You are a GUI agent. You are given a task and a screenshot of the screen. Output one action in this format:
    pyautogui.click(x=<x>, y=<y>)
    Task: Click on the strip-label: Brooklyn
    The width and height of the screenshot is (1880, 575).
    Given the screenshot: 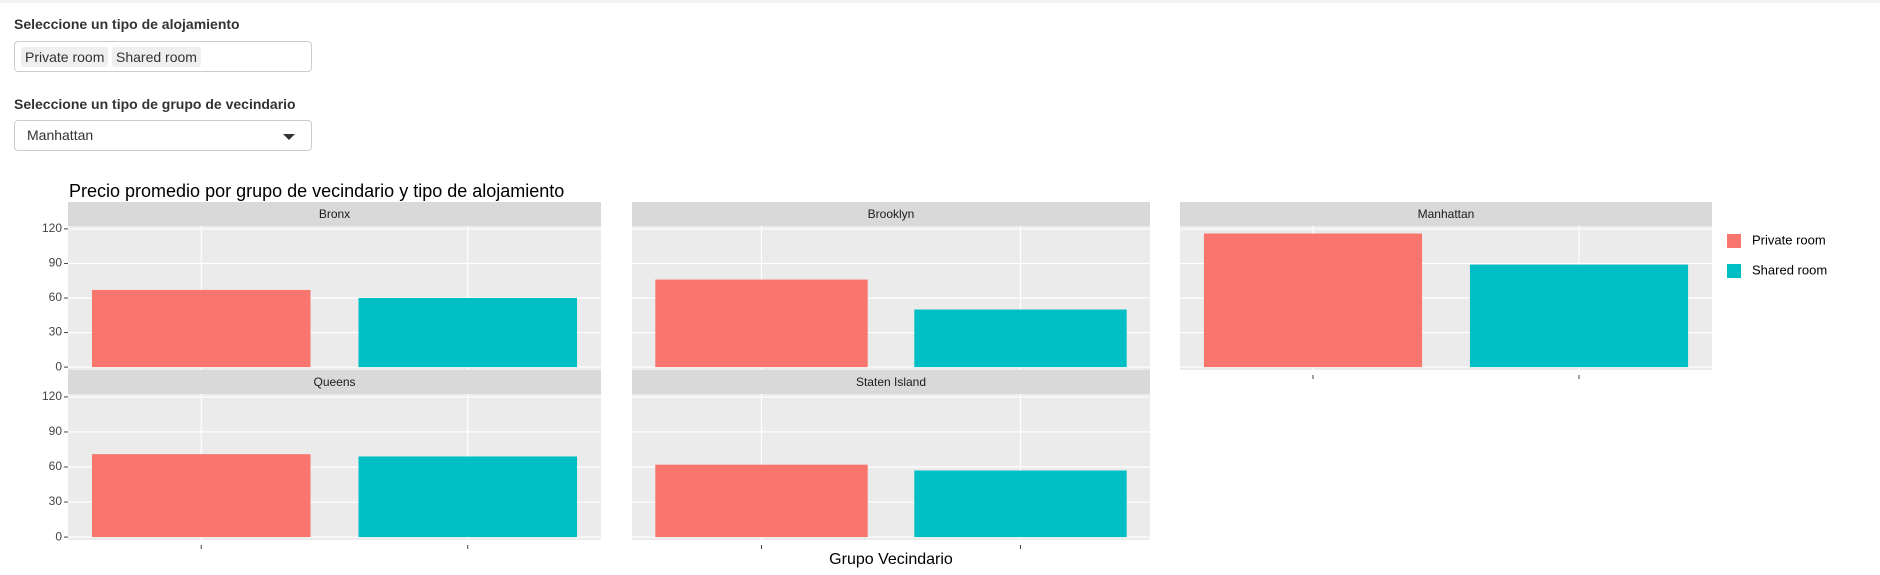 What is the action you would take?
    pyautogui.click(x=891, y=214)
    